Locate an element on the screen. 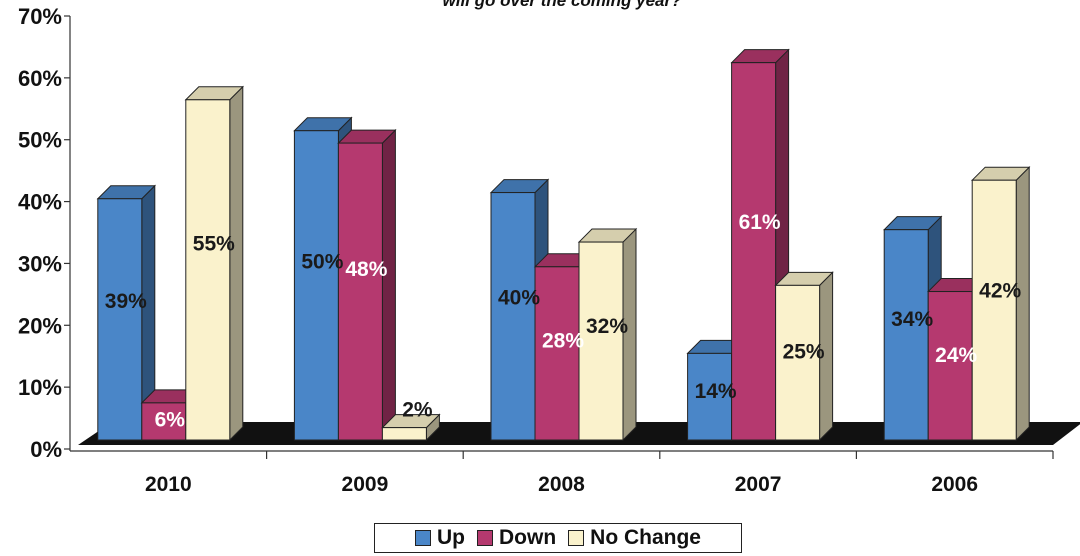  x-tick-label: 2009 is located at coordinates (365, 484).